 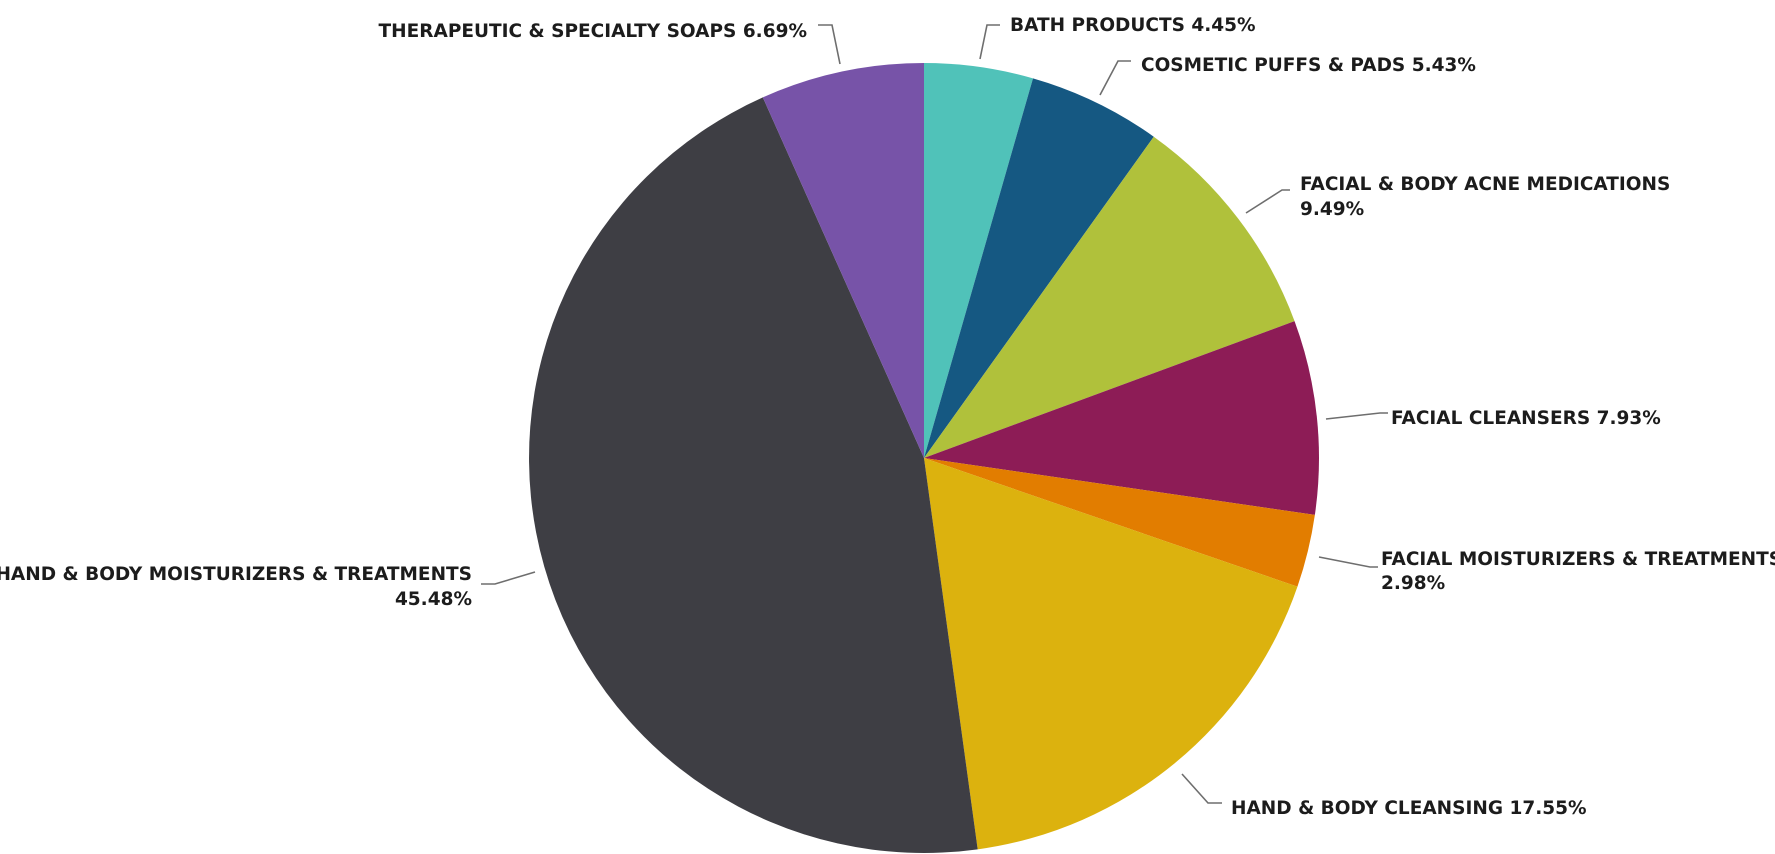 What do you see at coordinates (1485, 184) in the screenshot?
I see `slice-name-3: FACIAL & BODY ACNE MEDICATIONS` at bounding box center [1485, 184].